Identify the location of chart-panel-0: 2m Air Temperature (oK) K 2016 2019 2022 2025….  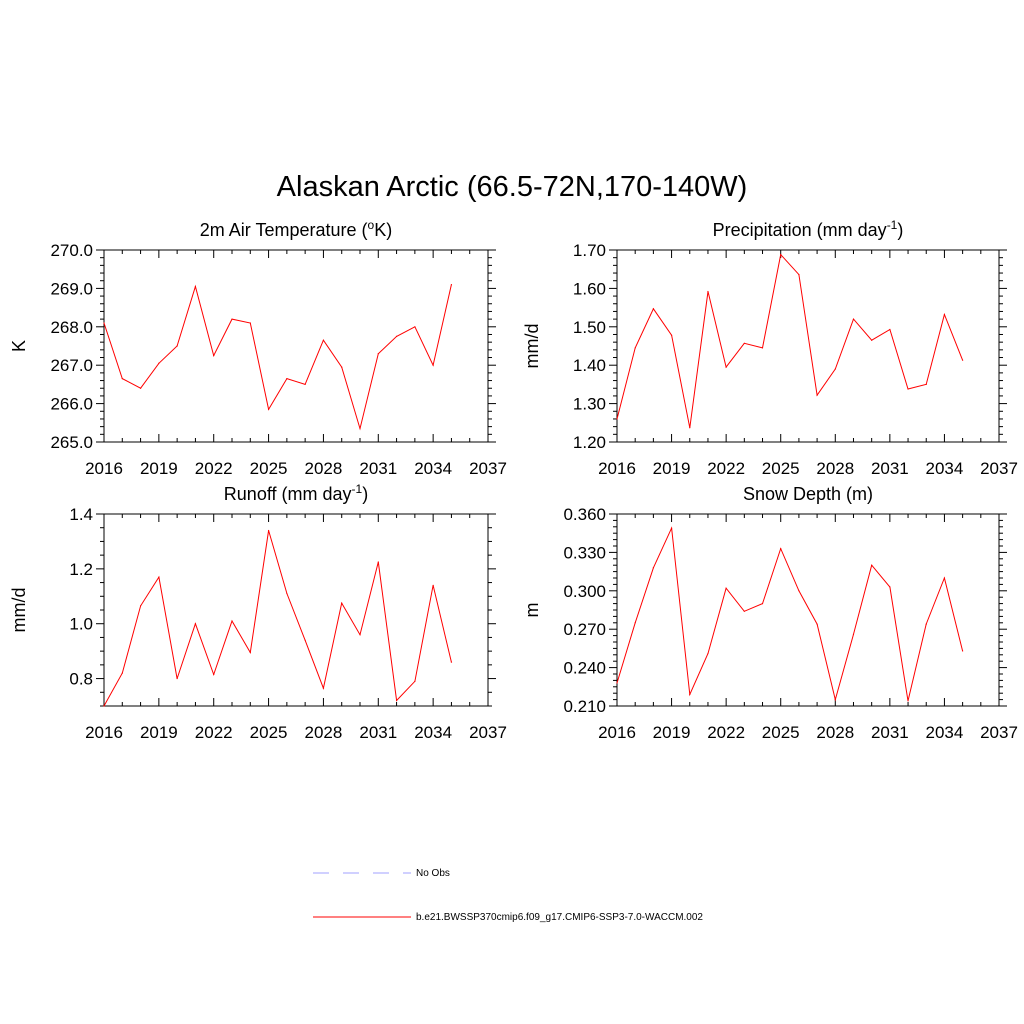
(258, 348).